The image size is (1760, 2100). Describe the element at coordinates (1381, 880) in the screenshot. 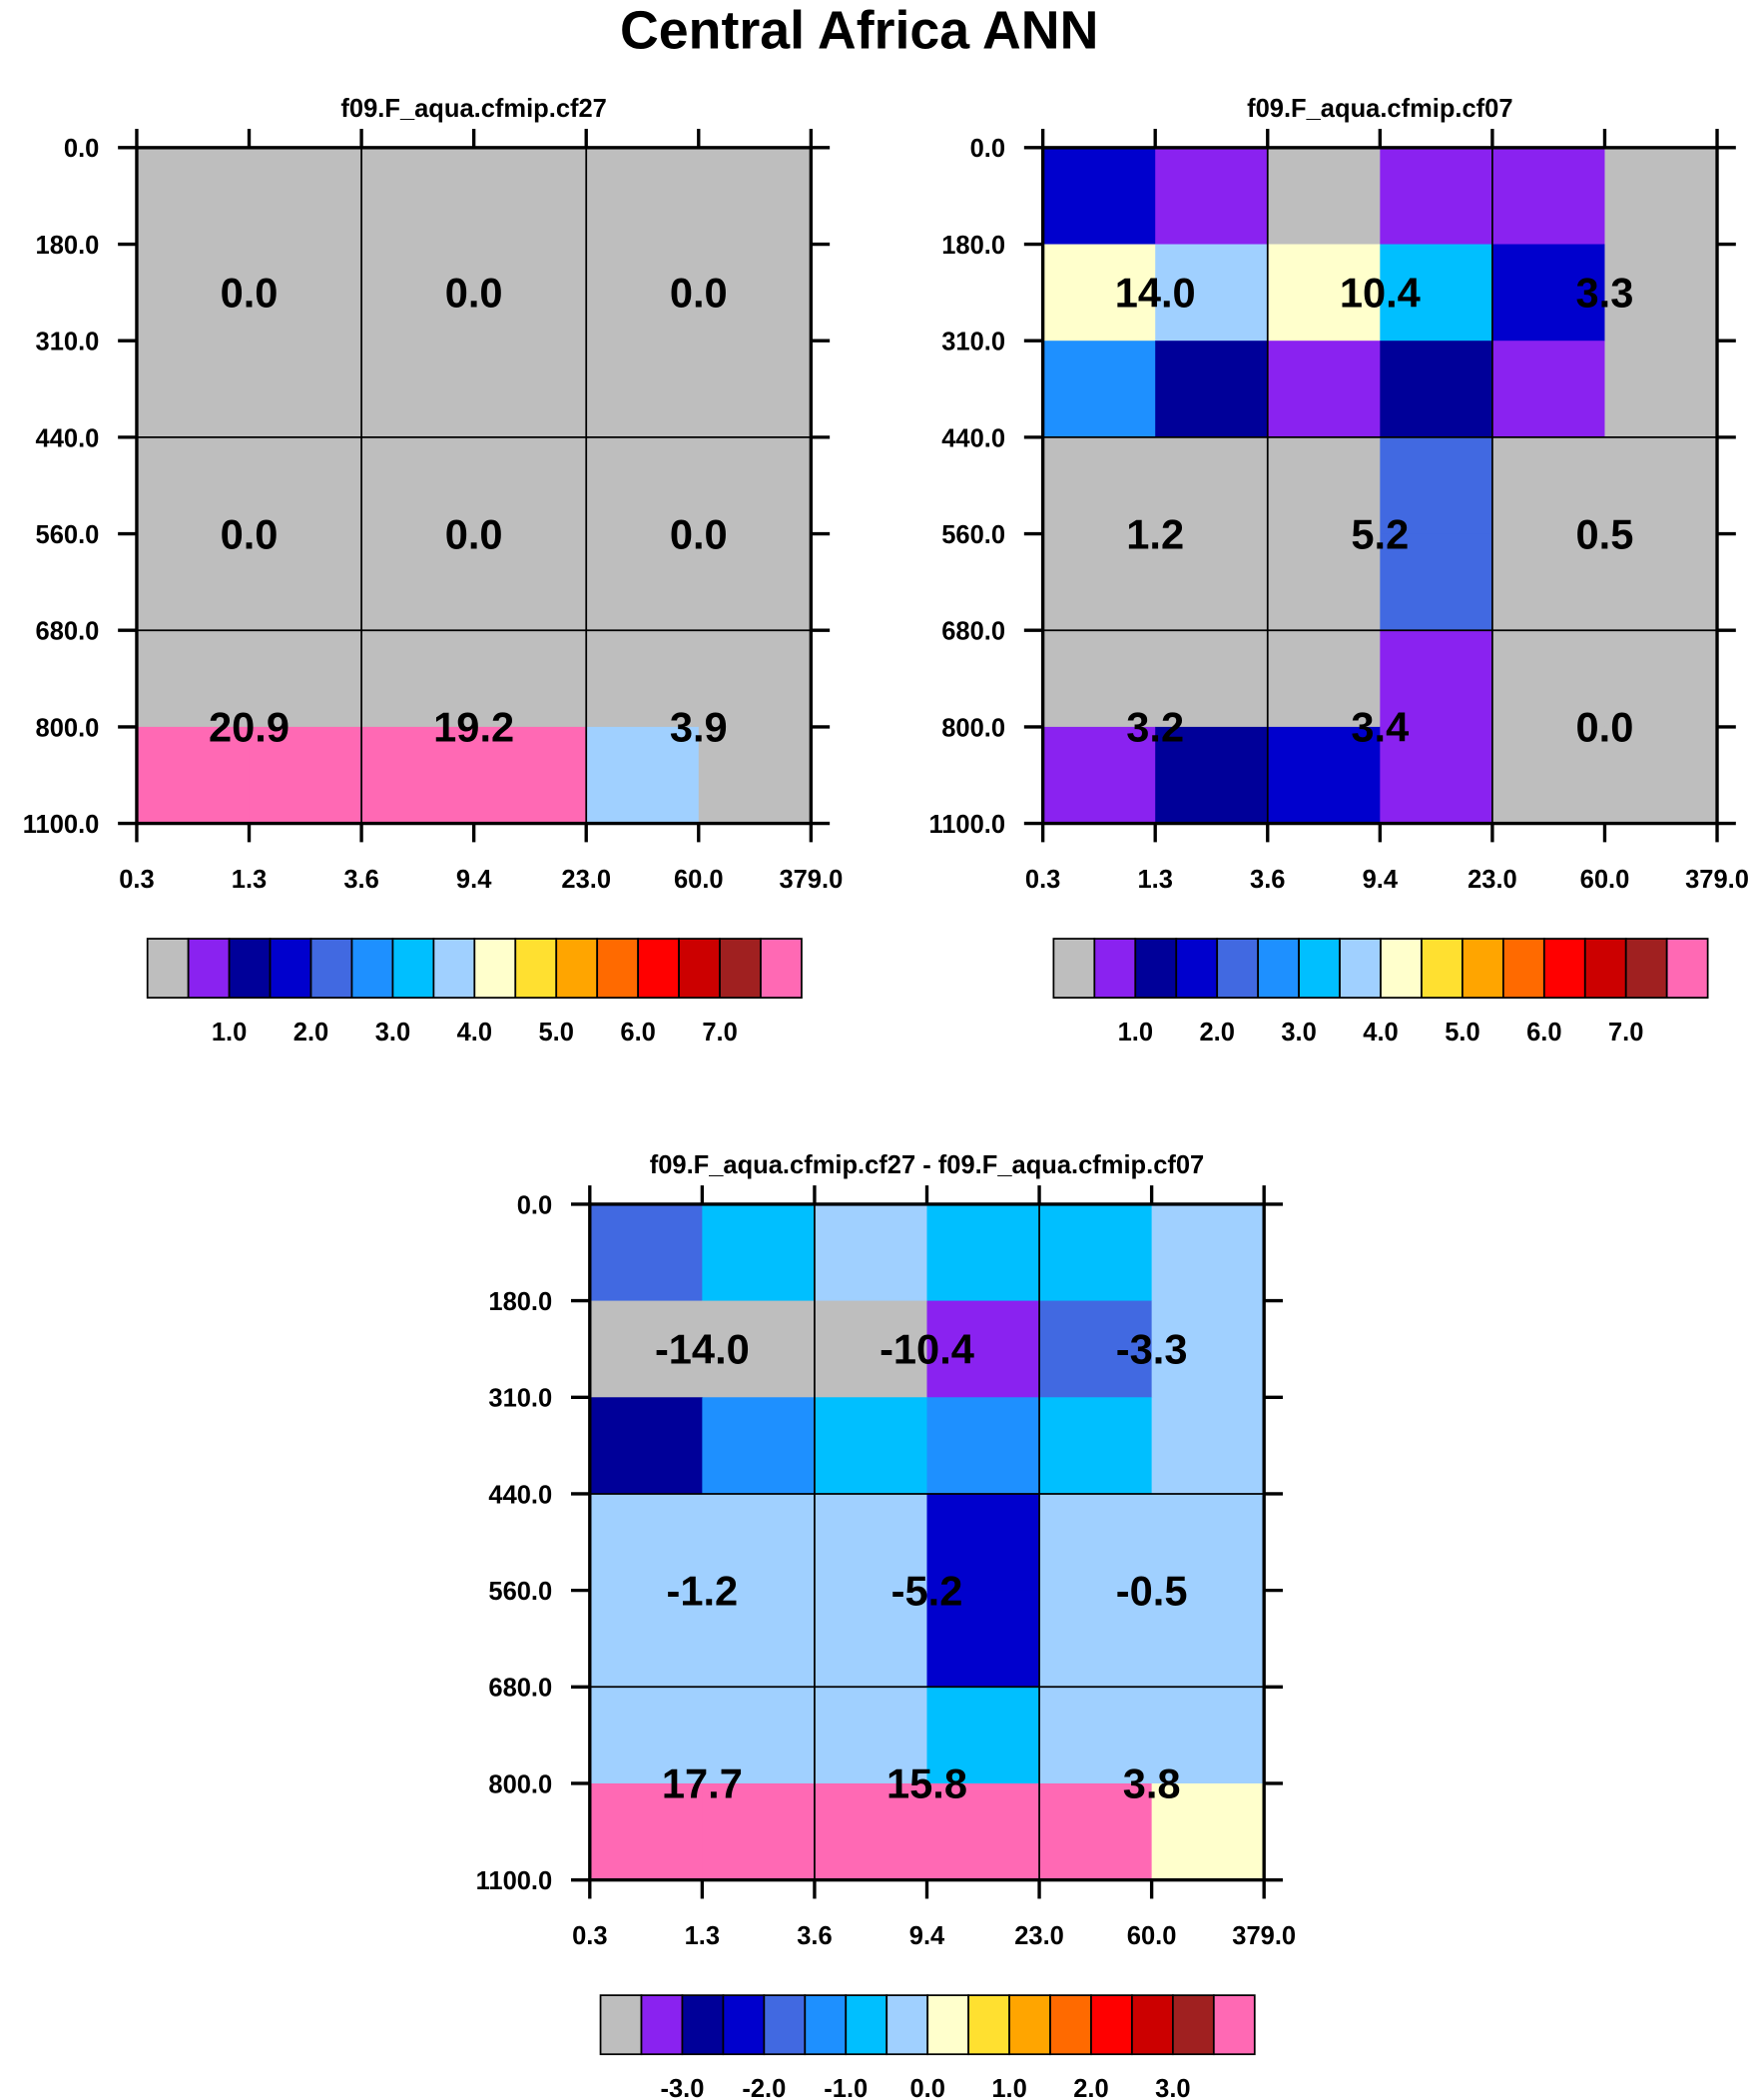

I see `x-tick-label: 9.4` at that location.